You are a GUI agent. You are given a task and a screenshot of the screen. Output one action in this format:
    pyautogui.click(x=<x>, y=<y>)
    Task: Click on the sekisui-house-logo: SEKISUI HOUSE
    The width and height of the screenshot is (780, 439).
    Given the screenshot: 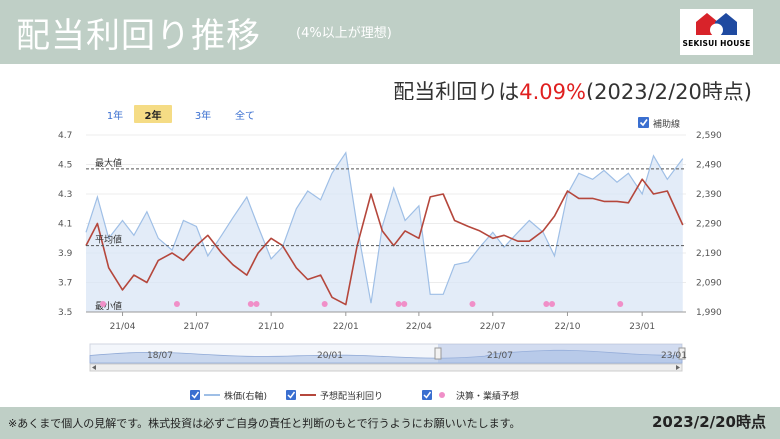 What is the action you would take?
    pyautogui.click(x=716, y=32)
    